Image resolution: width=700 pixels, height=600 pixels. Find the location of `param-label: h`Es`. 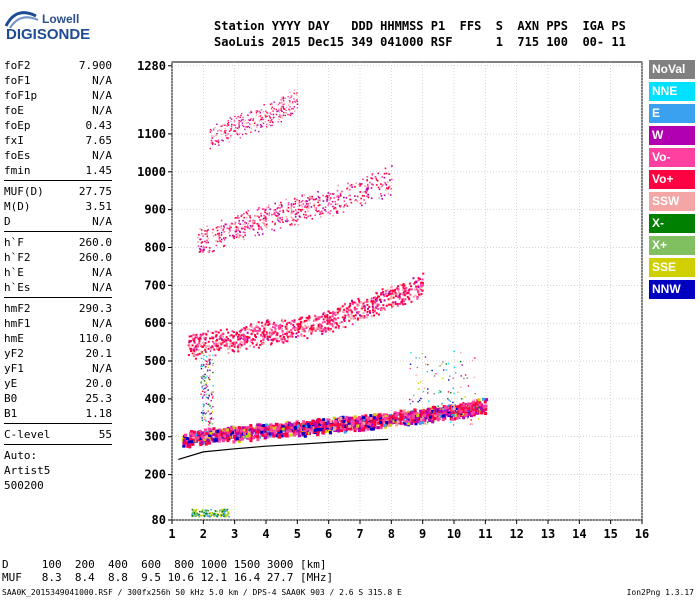

param-label: h`Es is located at coordinates (17, 287).